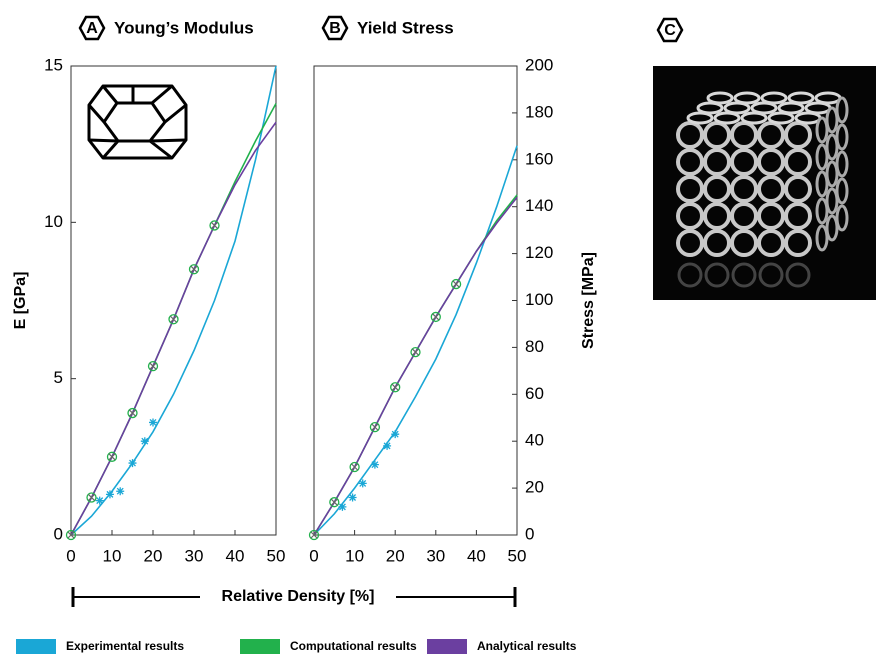 The height and width of the screenshot is (654, 876). What do you see at coordinates (534, 440) in the screenshot?
I see `y-tick-label: 40` at bounding box center [534, 440].